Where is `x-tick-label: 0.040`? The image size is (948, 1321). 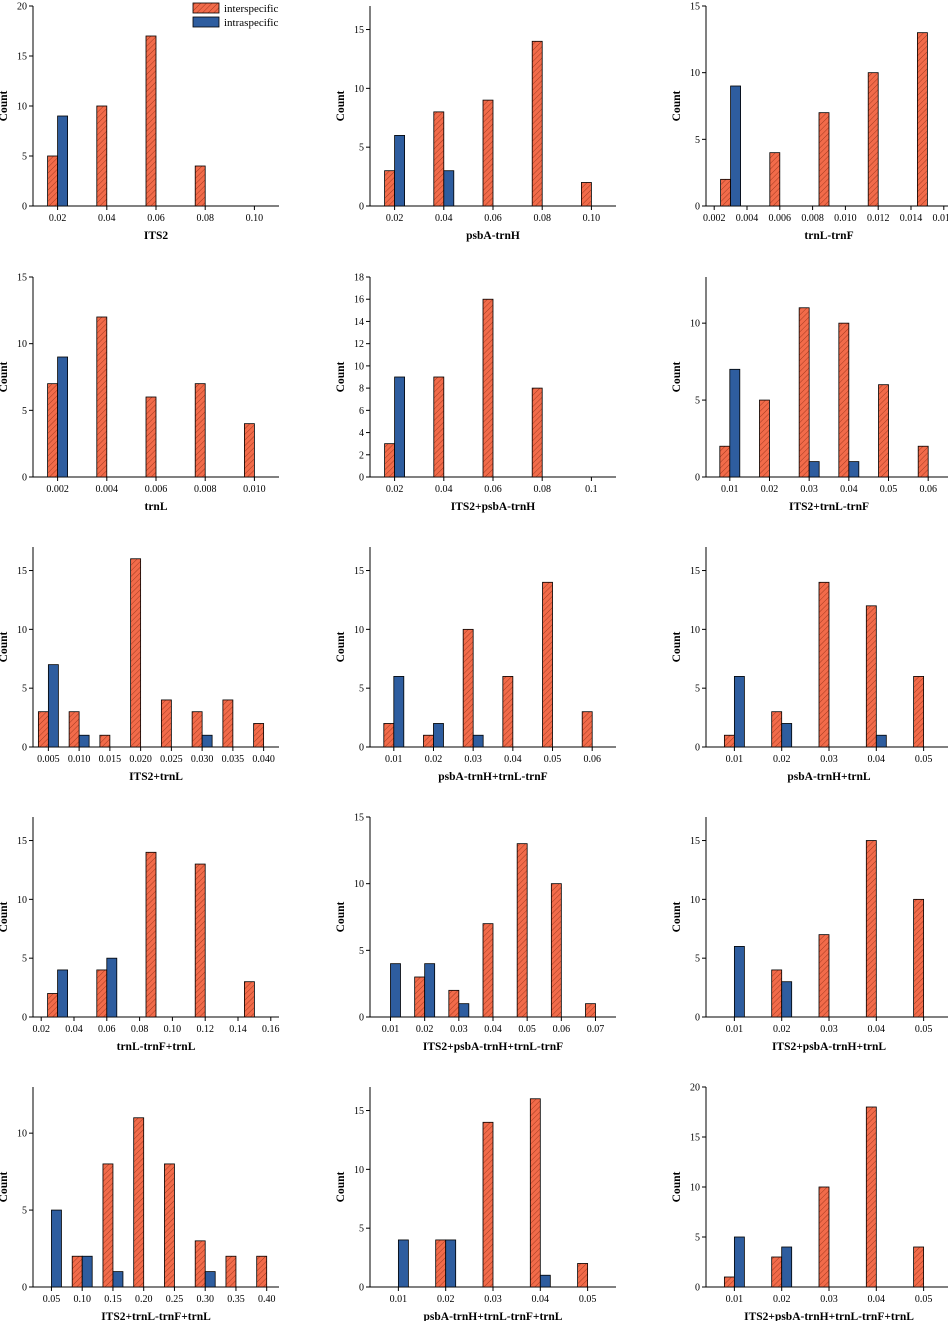 x-tick-label: 0.040 is located at coordinates (263, 759).